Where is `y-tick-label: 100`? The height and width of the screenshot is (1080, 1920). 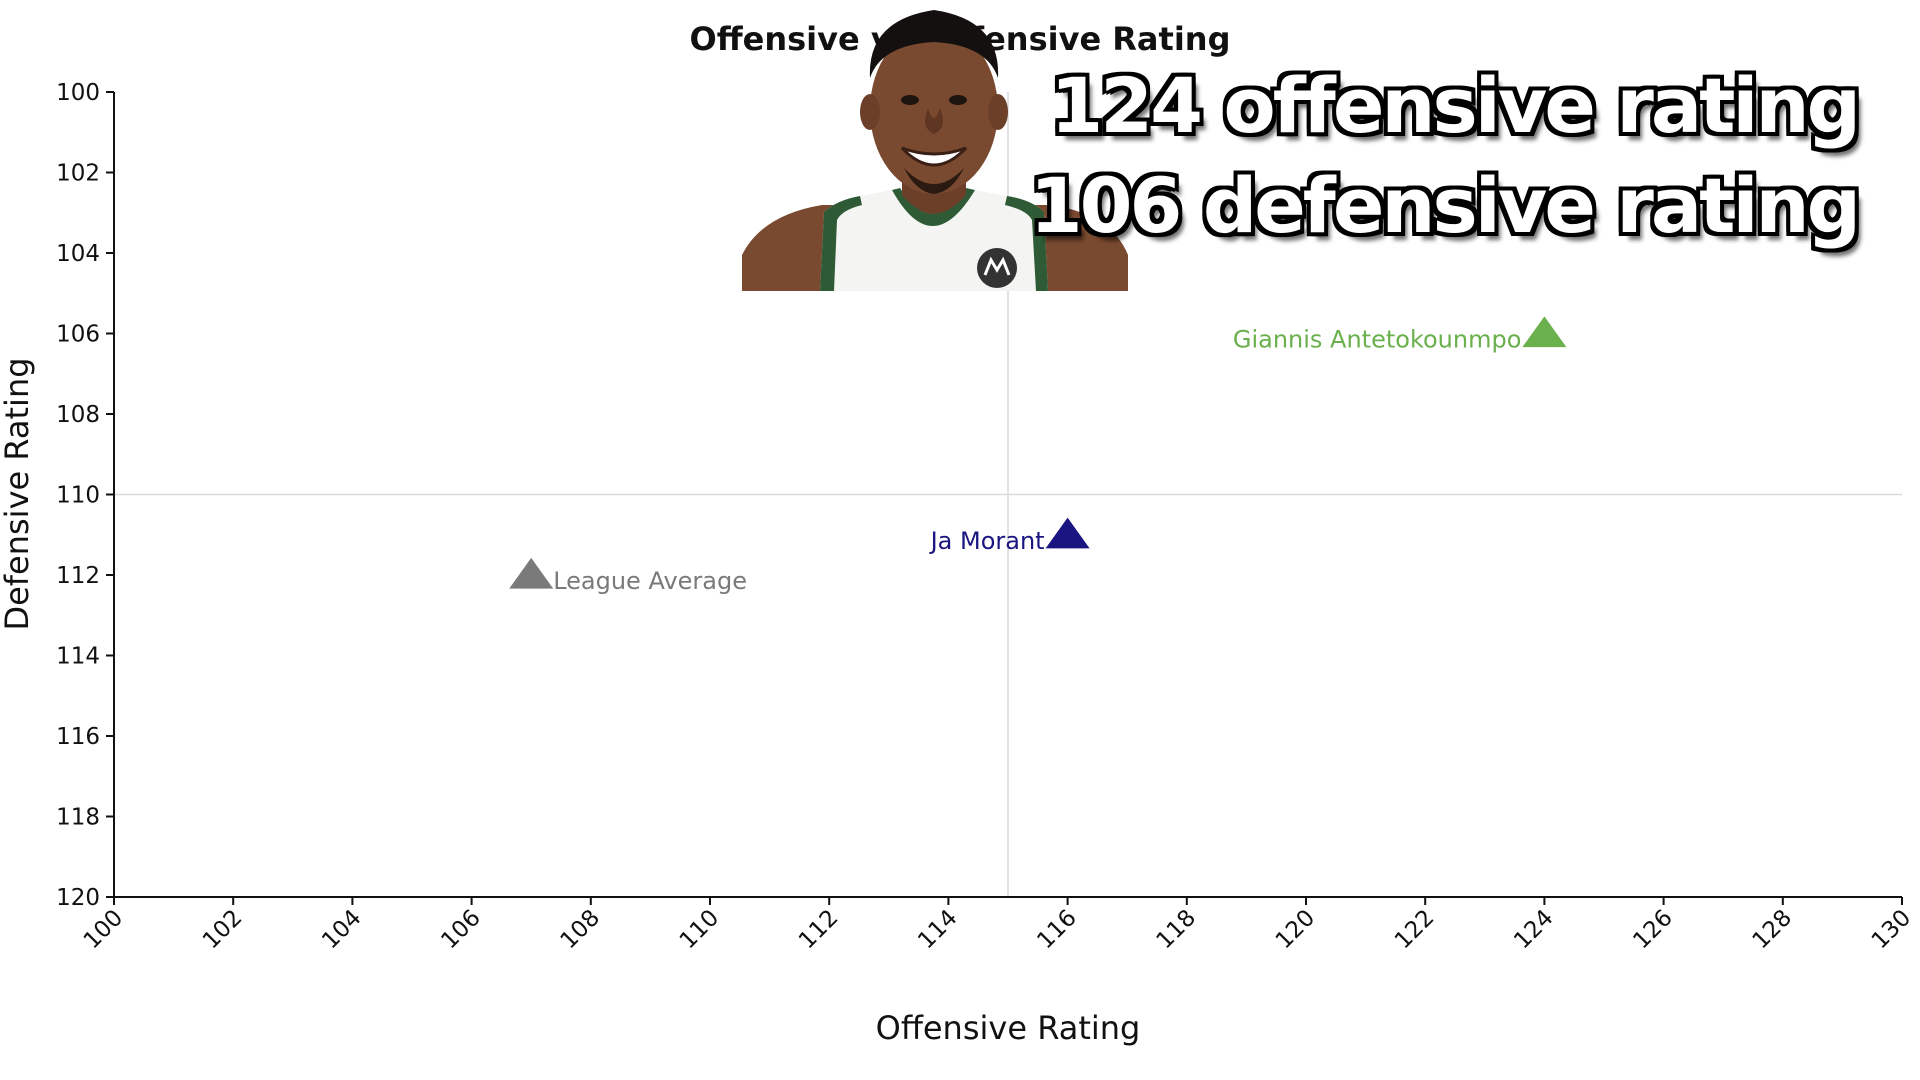 y-tick-label: 100 is located at coordinates (78, 93).